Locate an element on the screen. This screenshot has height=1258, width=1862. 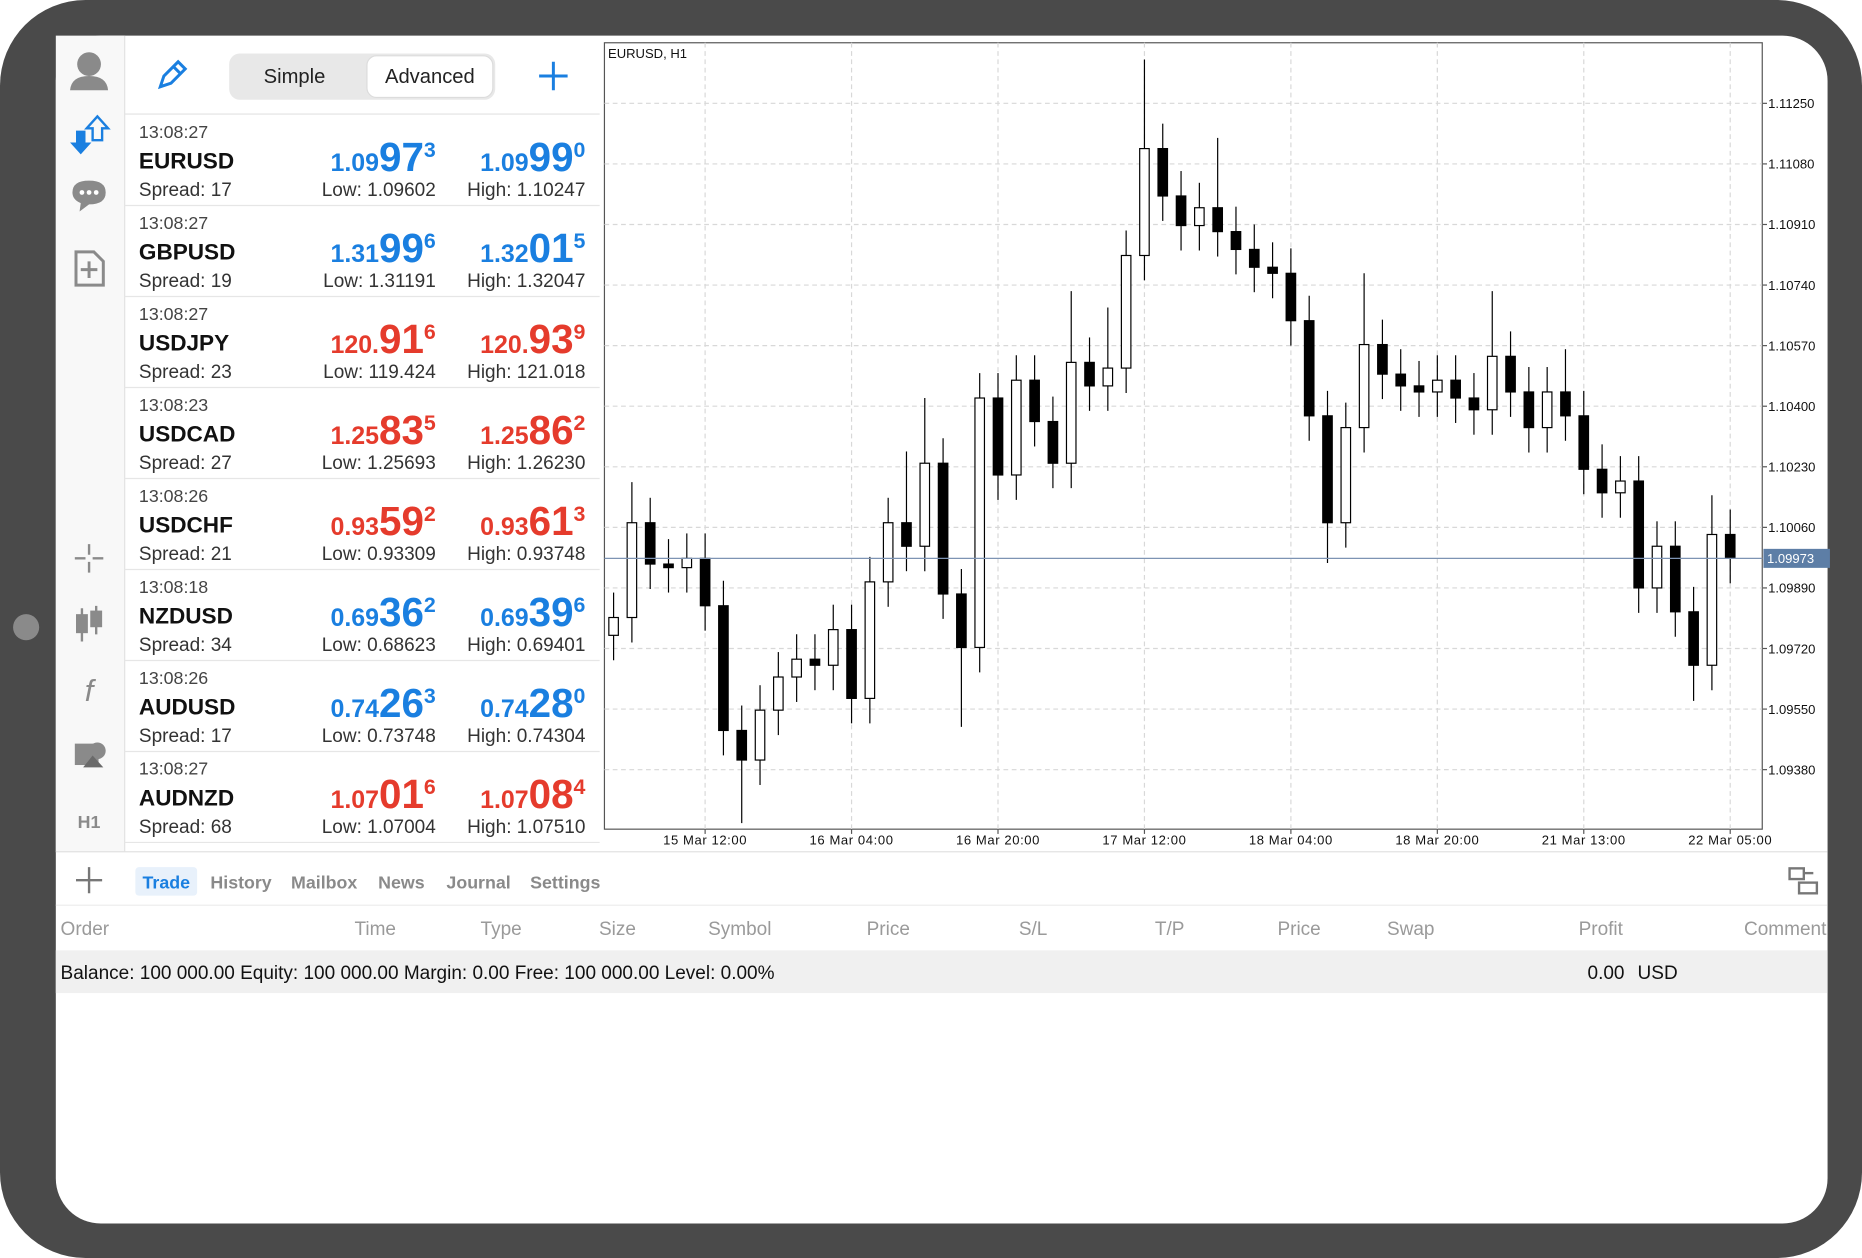
terminal-tab: Mailbox is located at coordinates (324, 883).